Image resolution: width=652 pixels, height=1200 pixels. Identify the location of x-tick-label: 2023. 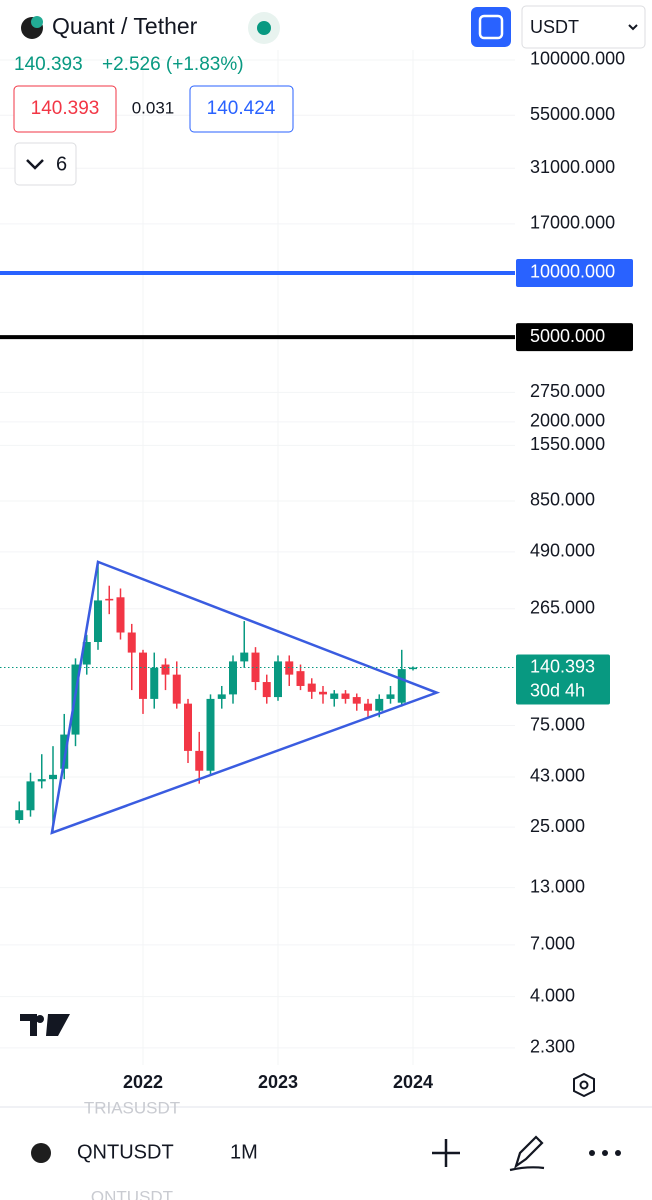
(278, 1082).